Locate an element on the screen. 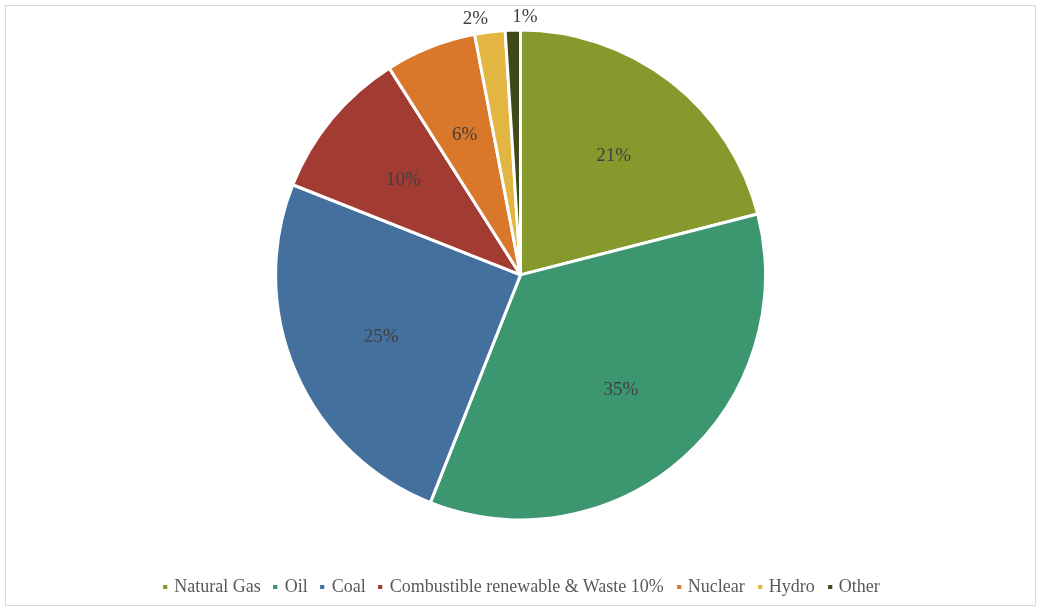 The image size is (1048, 616). data-label: 1% is located at coordinates (525, 15).